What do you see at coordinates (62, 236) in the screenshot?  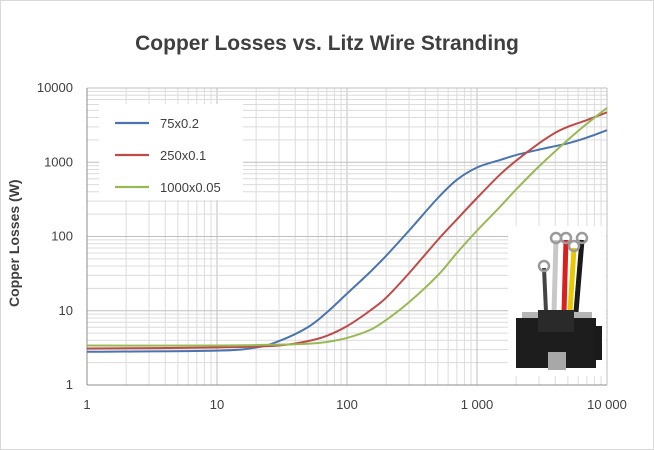 I see `y-tick-label: 100` at bounding box center [62, 236].